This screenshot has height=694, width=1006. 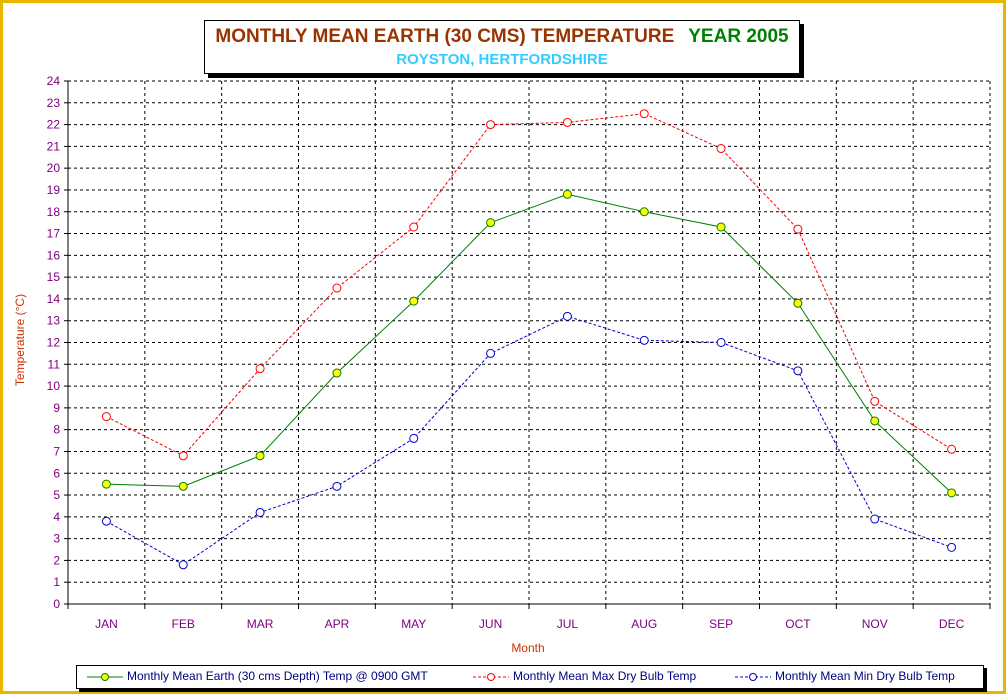 I want to click on legend-item-max: Monthly Mean Max Dry Bulb Temp, so click(x=583, y=676).